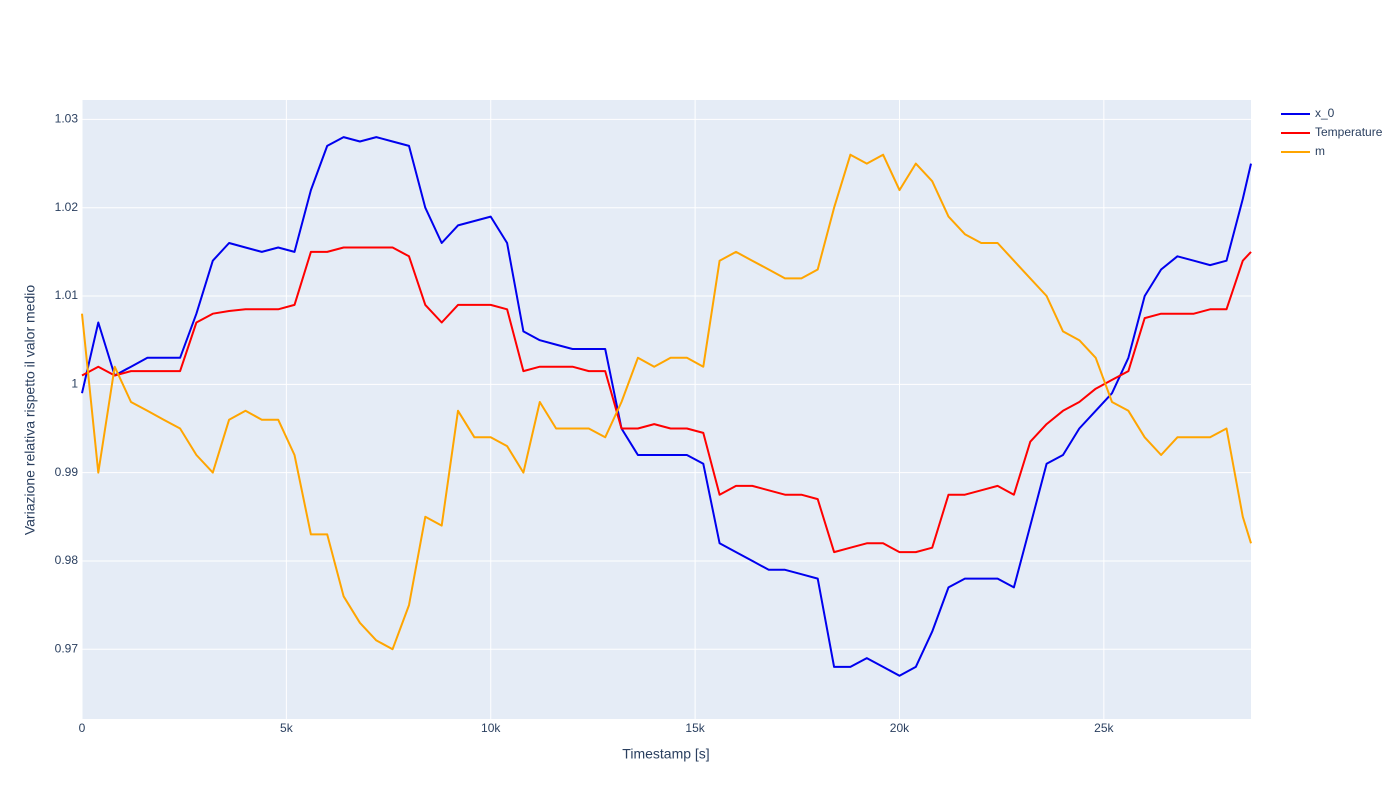 Image resolution: width=1400 pixels, height=800 pixels. I want to click on x-tick-label: 20k, so click(900, 728).